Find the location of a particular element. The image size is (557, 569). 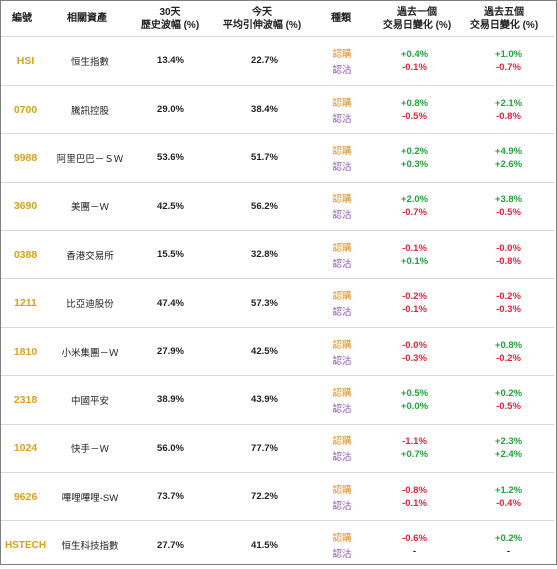

change-1d-call: +0.2% is located at coordinates (414, 151).